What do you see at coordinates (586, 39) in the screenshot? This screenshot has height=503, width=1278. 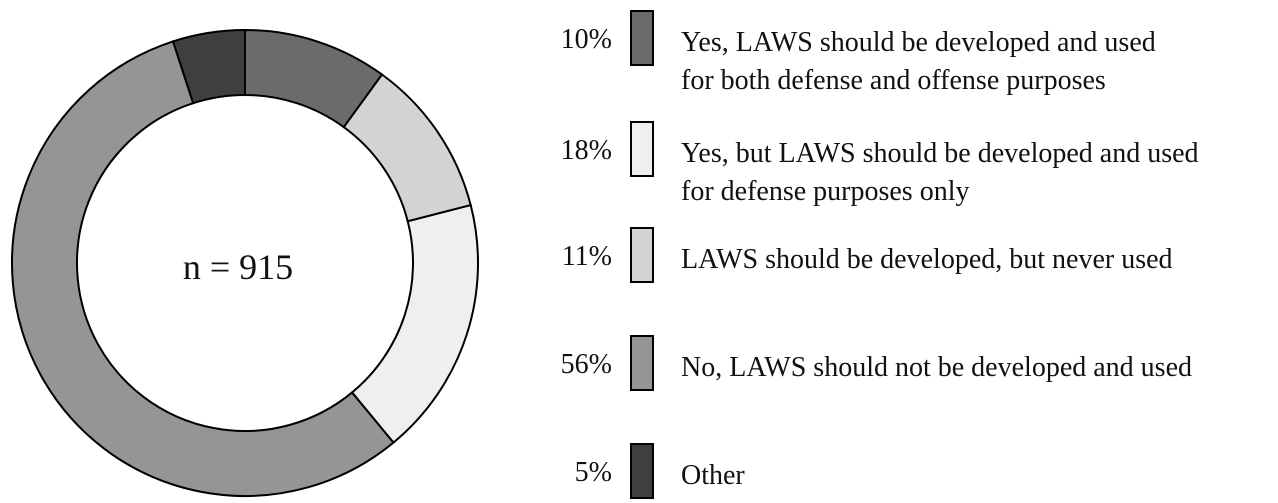 I see `legend-percent: 10%` at bounding box center [586, 39].